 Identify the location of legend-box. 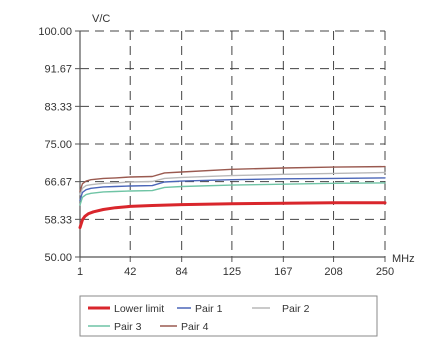
(228, 316).